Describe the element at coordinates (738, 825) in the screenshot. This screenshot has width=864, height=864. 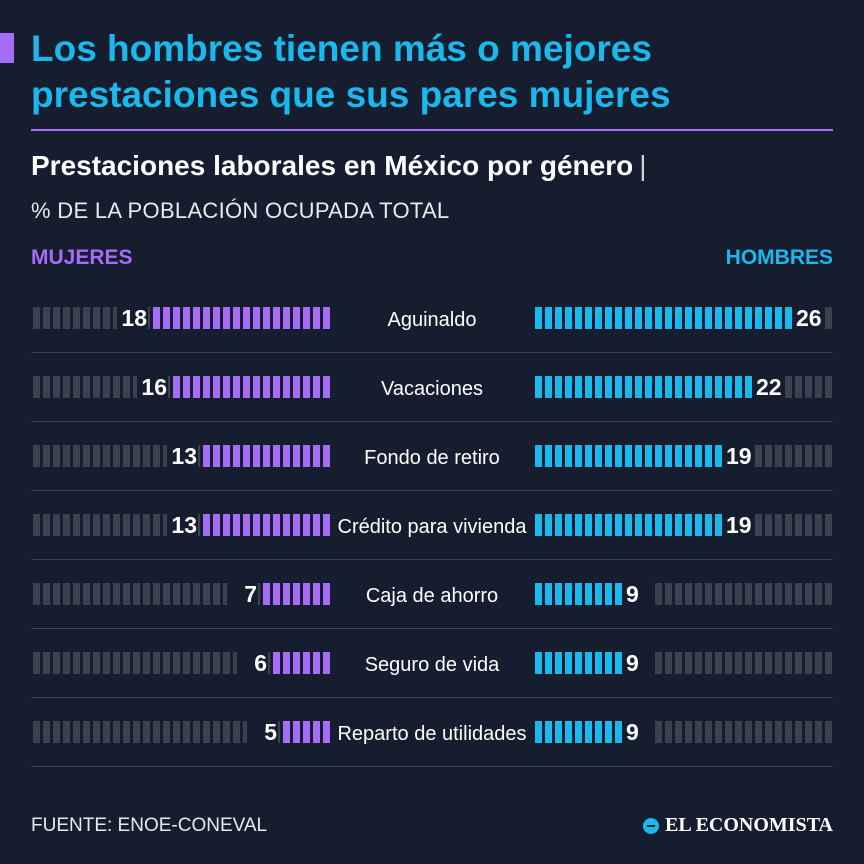
I see `publisher-logo: EL ECONOMISTA` at that location.